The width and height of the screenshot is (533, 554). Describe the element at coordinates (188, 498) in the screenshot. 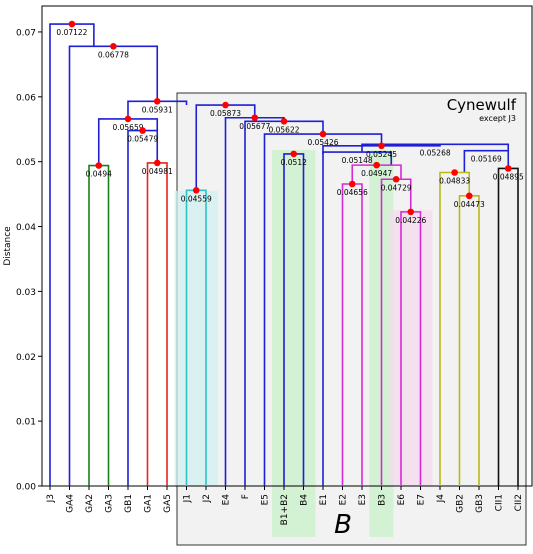

I see `leaf-label: J1` at that location.